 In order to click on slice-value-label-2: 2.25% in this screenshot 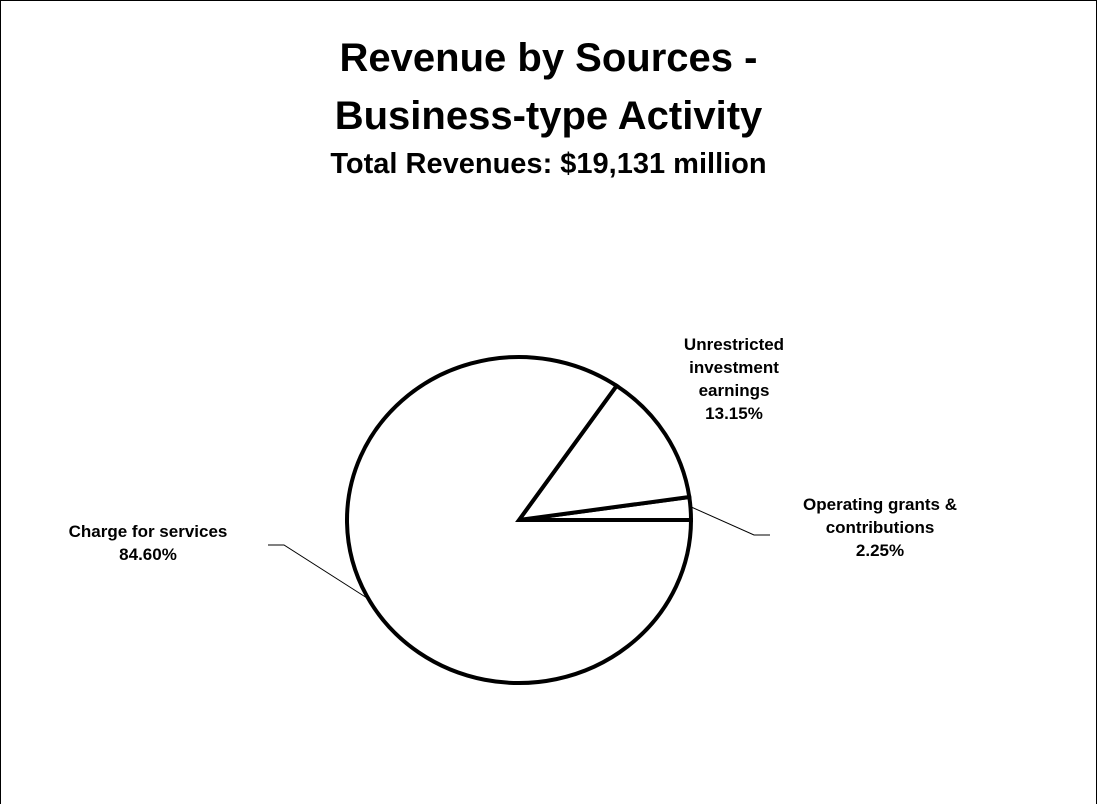, I will do `click(880, 550)`.